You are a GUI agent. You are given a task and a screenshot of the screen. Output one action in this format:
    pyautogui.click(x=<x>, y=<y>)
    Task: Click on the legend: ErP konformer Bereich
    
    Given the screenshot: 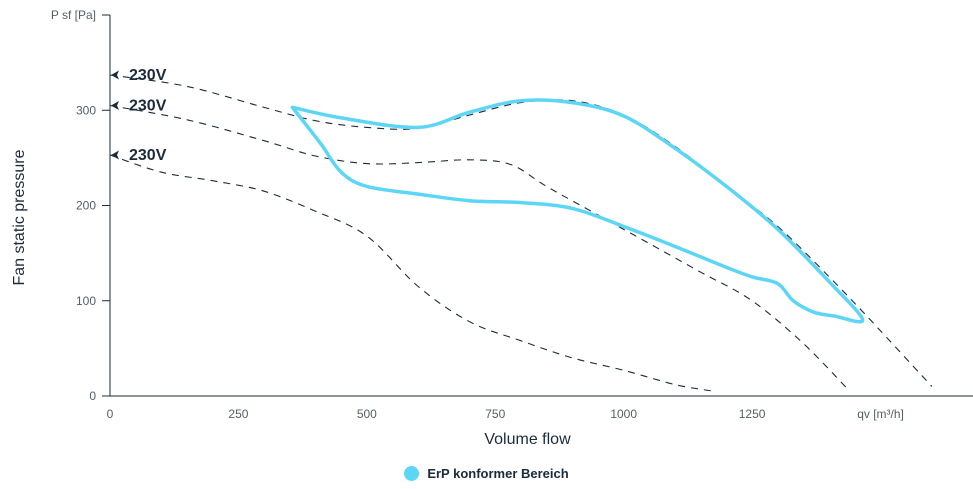 What is the action you would take?
    pyautogui.click(x=486, y=473)
    